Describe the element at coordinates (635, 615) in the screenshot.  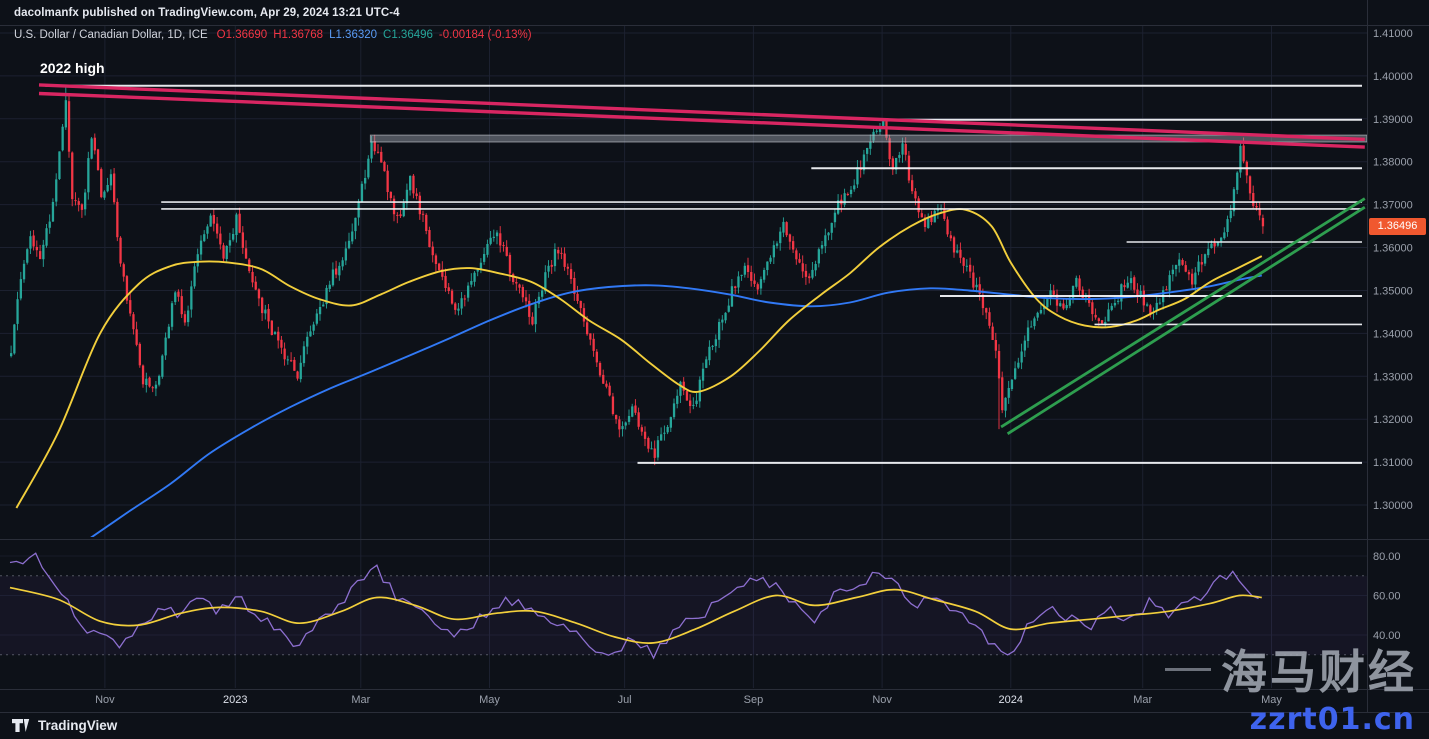
I see `rsi-ma-line` at that location.